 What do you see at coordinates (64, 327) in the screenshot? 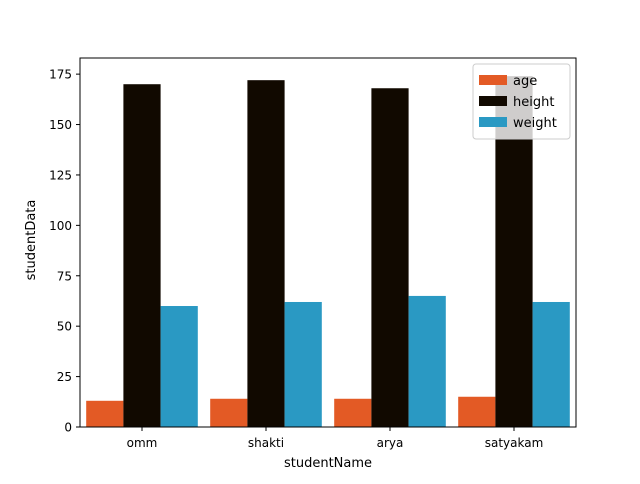
I see `y-tick-label: 50` at bounding box center [64, 327].